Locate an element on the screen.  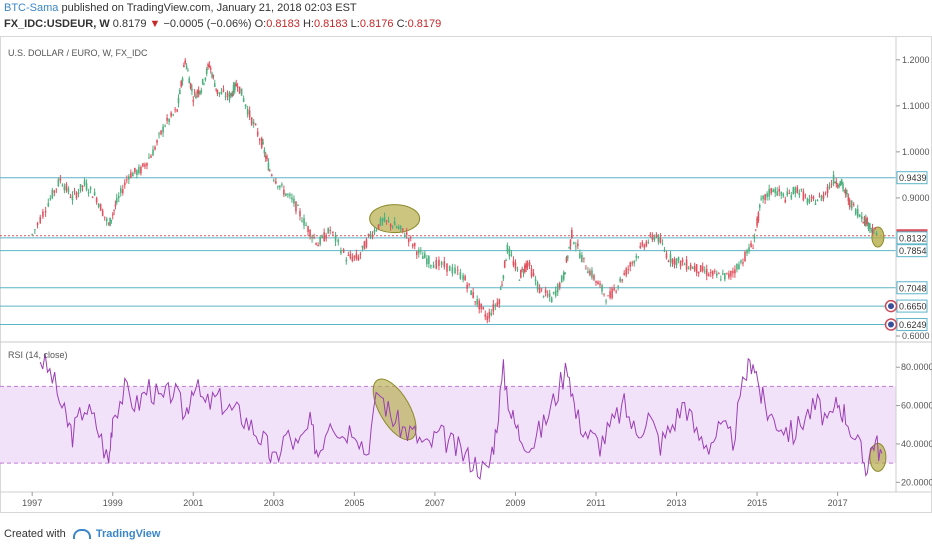
time-axis-tick-label: 2003 is located at coordinates (274, 503).